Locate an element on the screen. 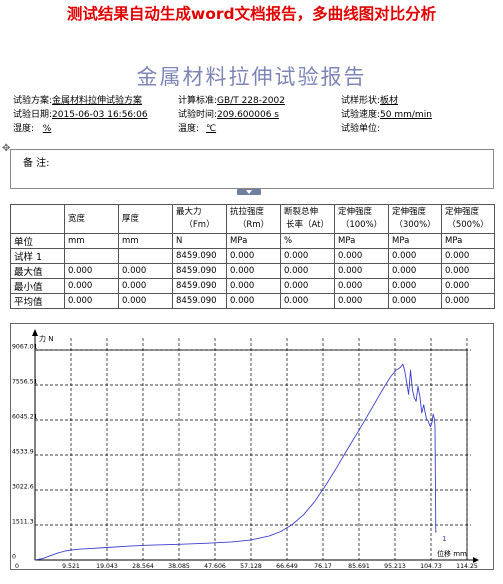  info-shape: 试样形状:板材 is located at coordinates (369, 101).